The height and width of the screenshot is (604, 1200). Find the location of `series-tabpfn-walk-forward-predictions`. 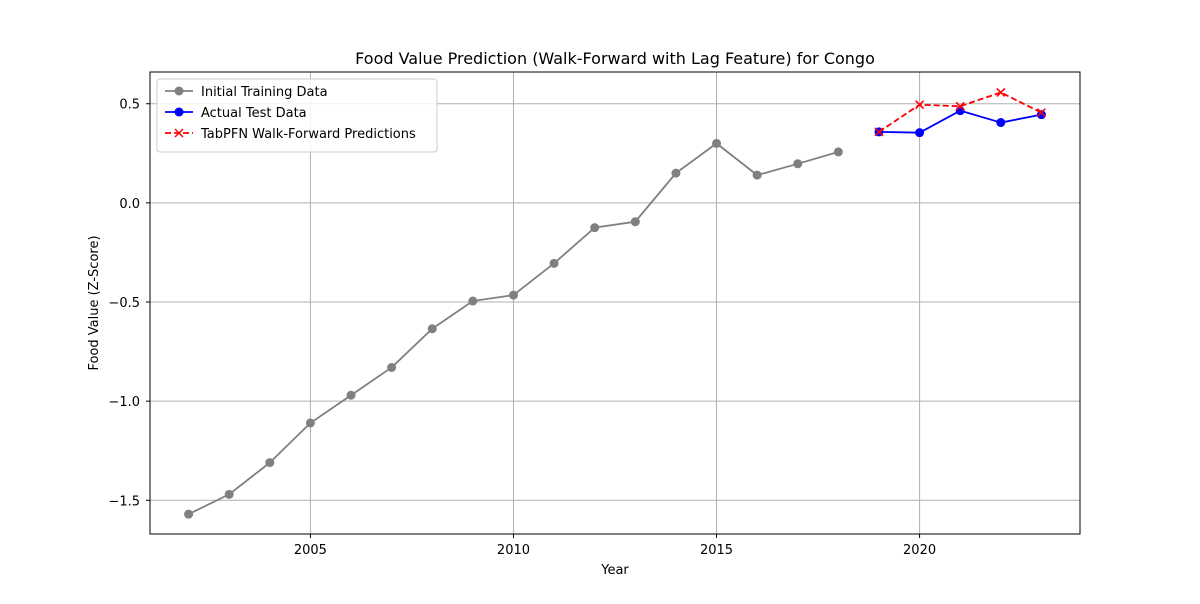

series-tabpfn-walk-forward-predictions is located at coordinates (960, 112).